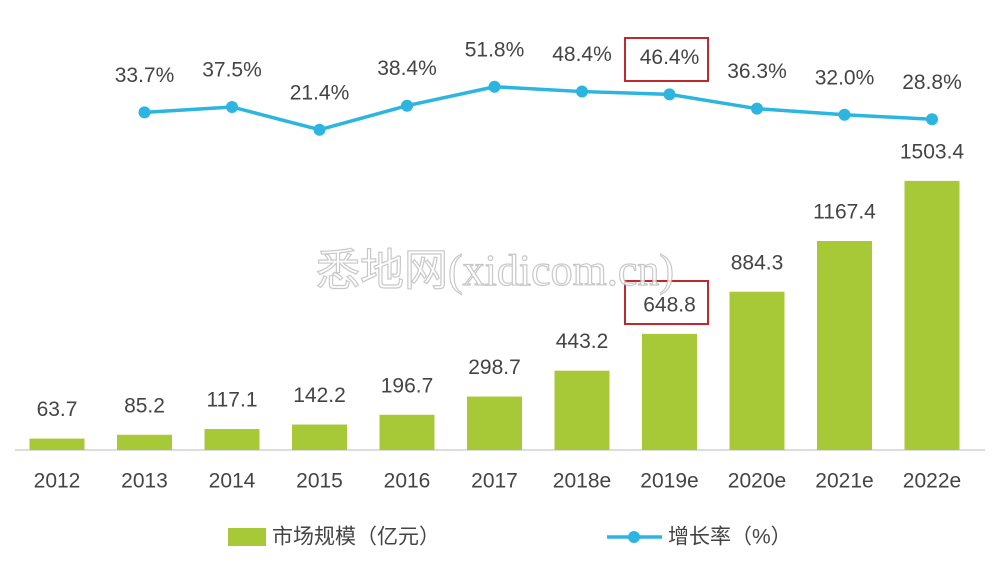 This screenshot has width=998, height=564. What do you see at coordinates (670, 57) in the screenshot?
I see `growth-label: 46.4%` at bounding box center [670, 57].